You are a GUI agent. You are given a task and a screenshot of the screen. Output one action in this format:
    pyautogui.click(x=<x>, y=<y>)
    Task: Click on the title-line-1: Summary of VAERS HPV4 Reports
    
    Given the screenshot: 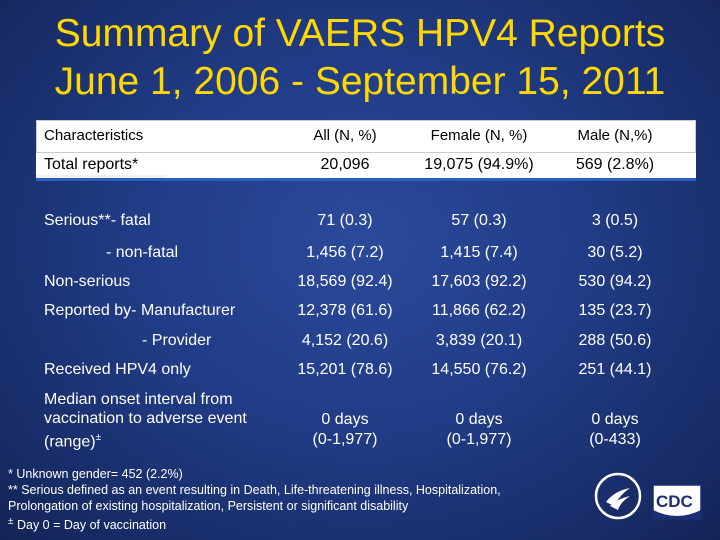 What is the action you would take?
    pyautogui.click(x=360, y=33)
    